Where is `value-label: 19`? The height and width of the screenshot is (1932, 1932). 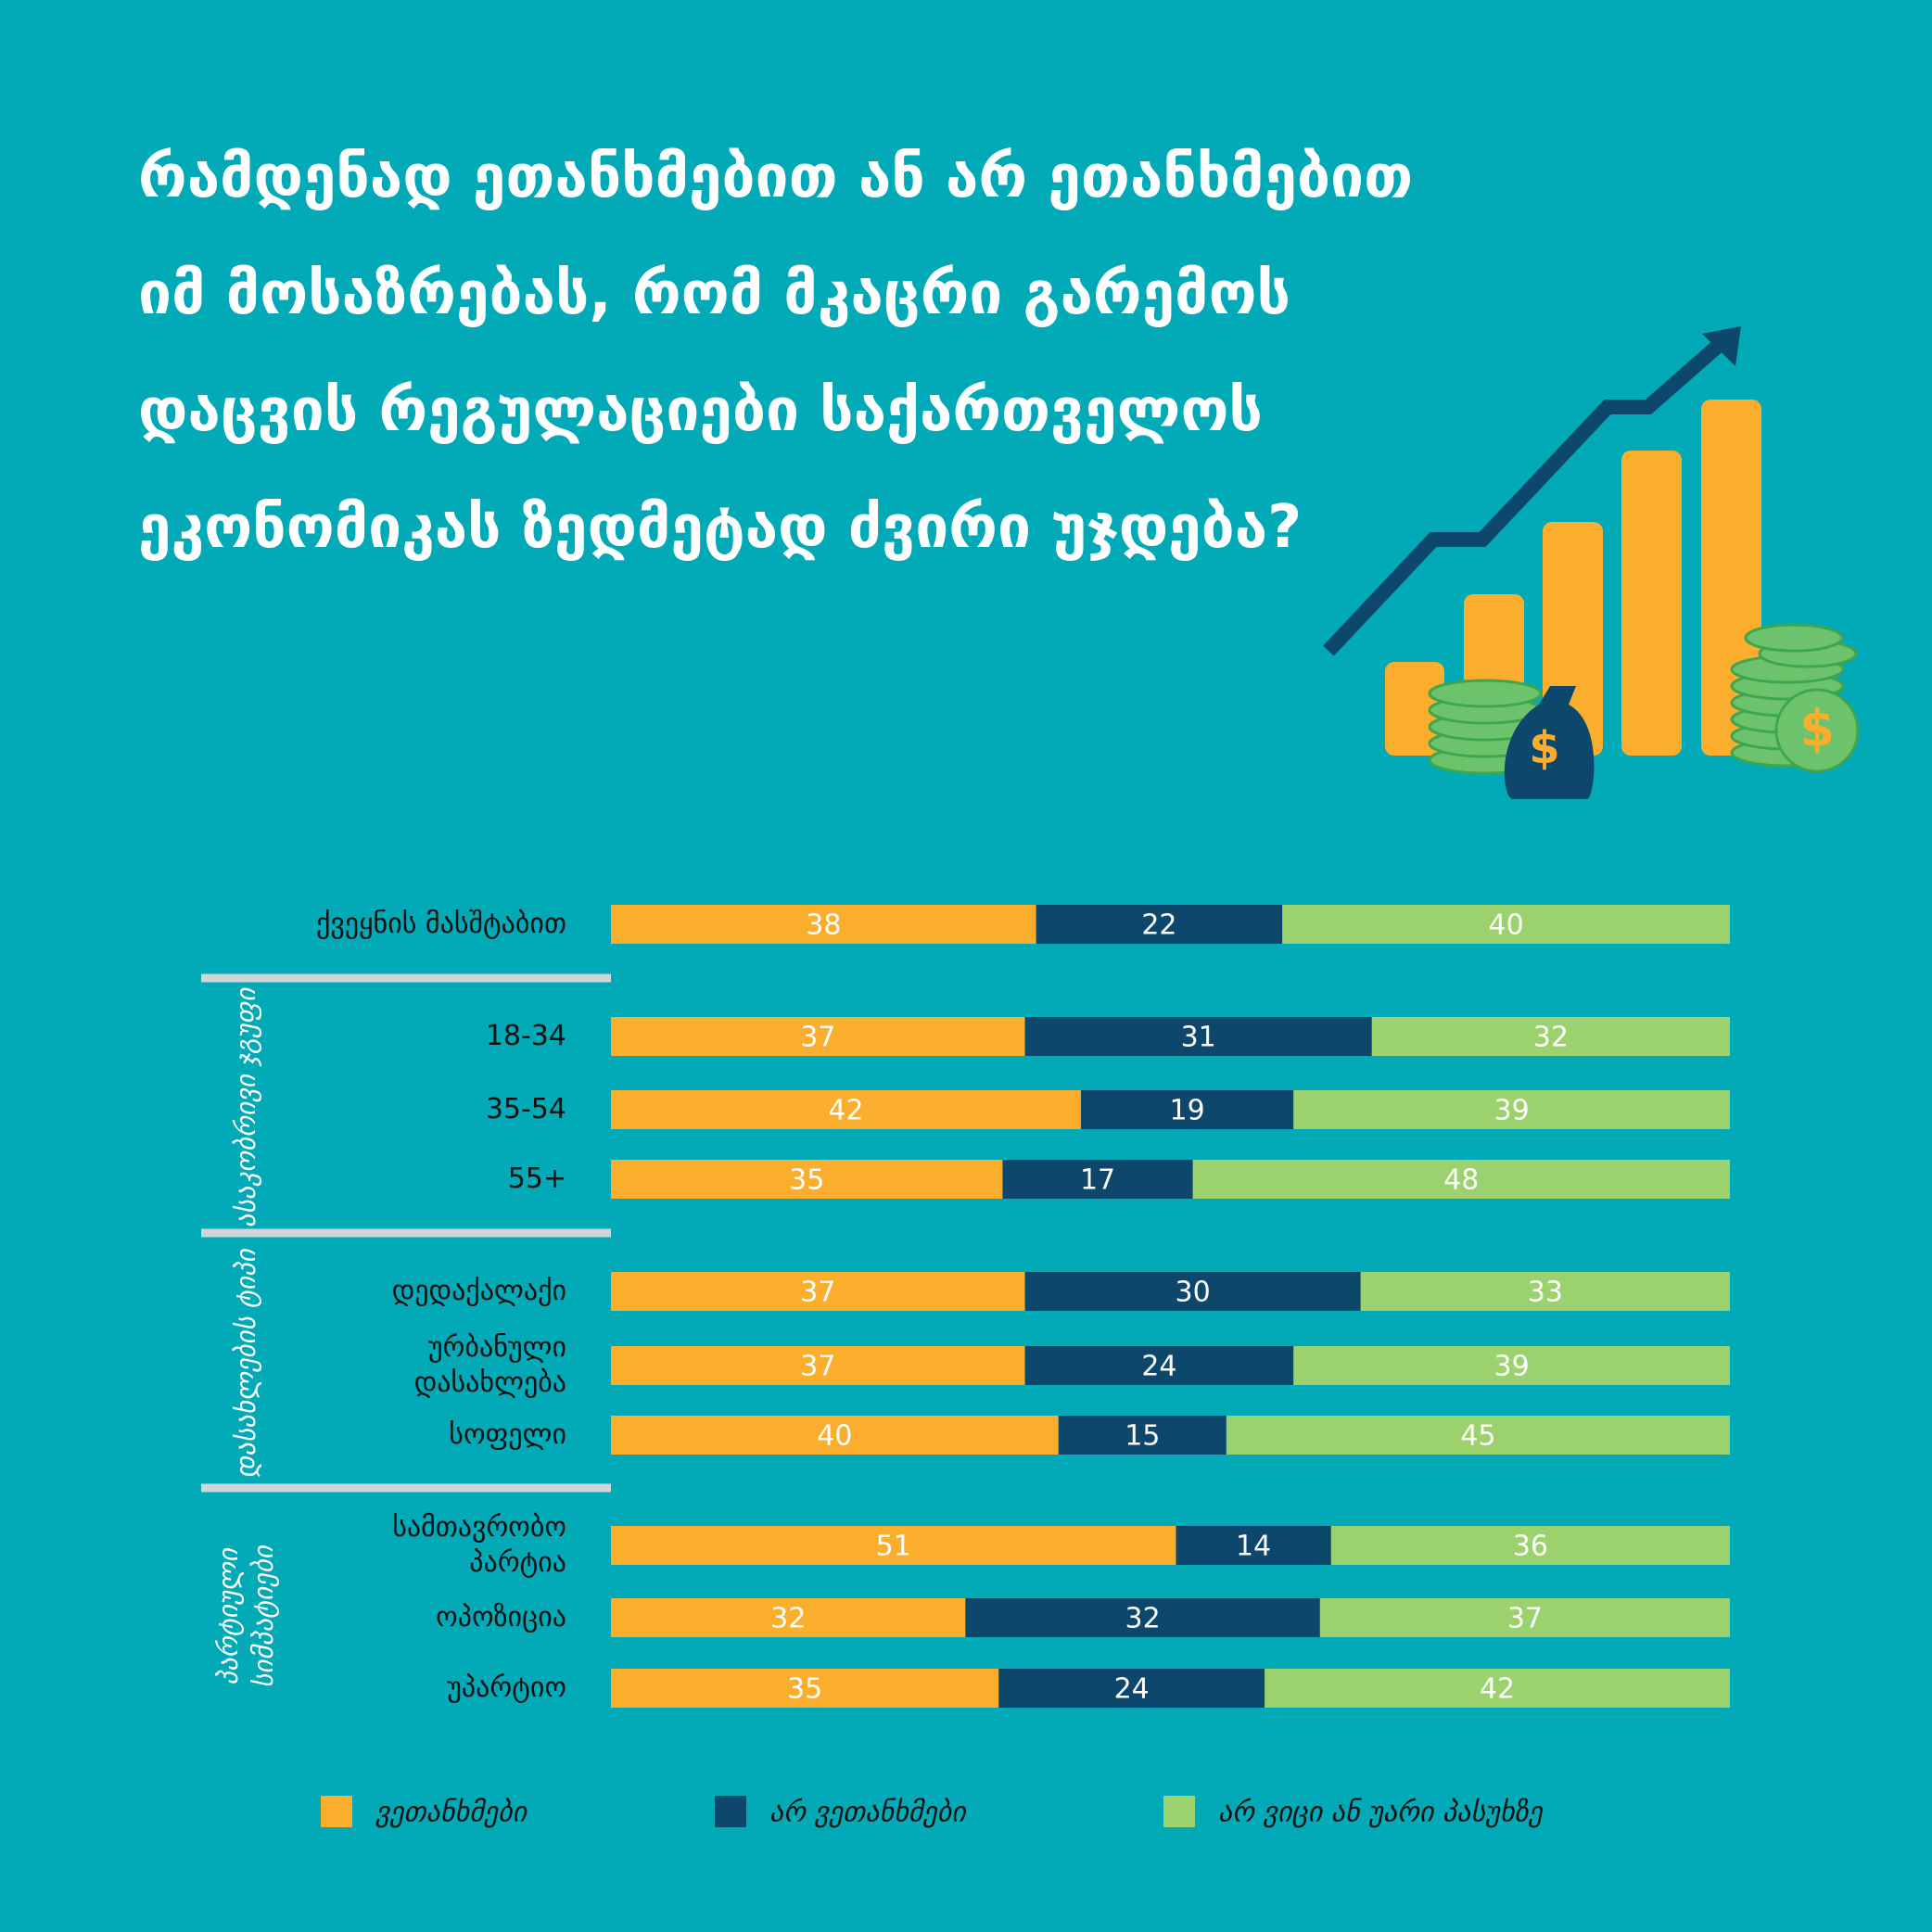 value-label: 19 is located at coordinates (1187, 1111).